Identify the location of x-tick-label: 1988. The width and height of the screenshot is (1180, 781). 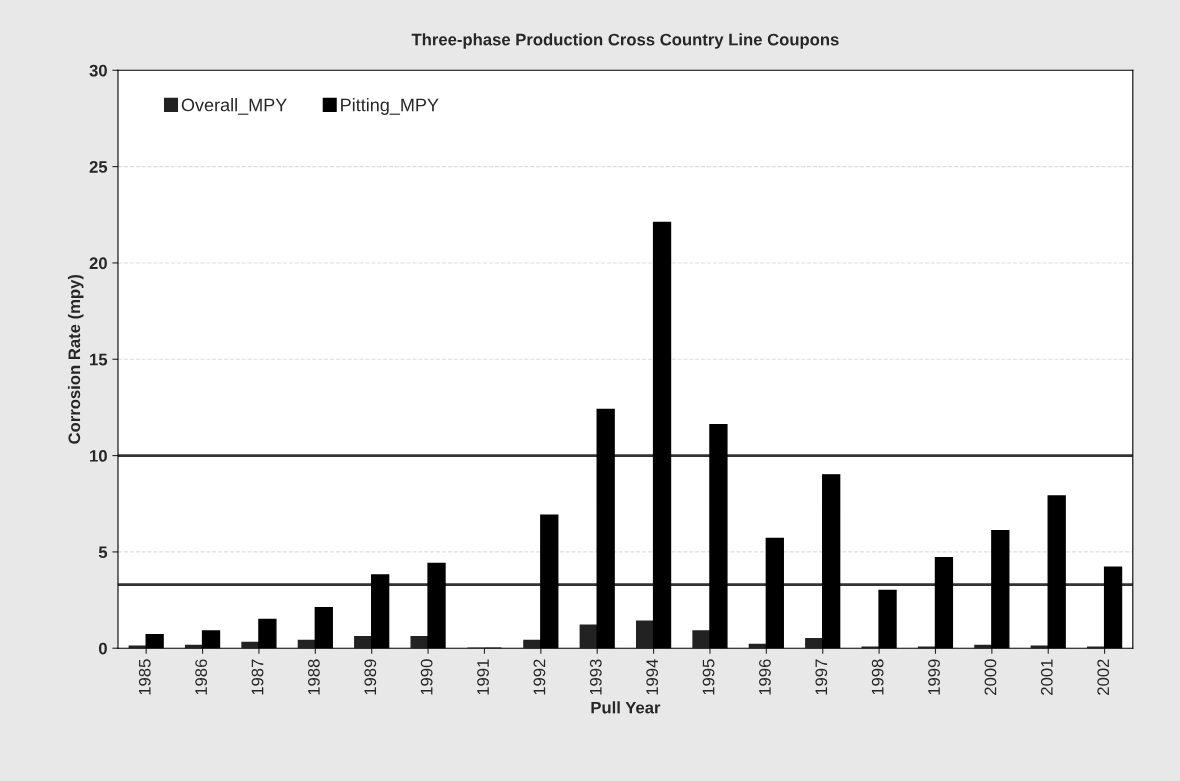
(313, 677).